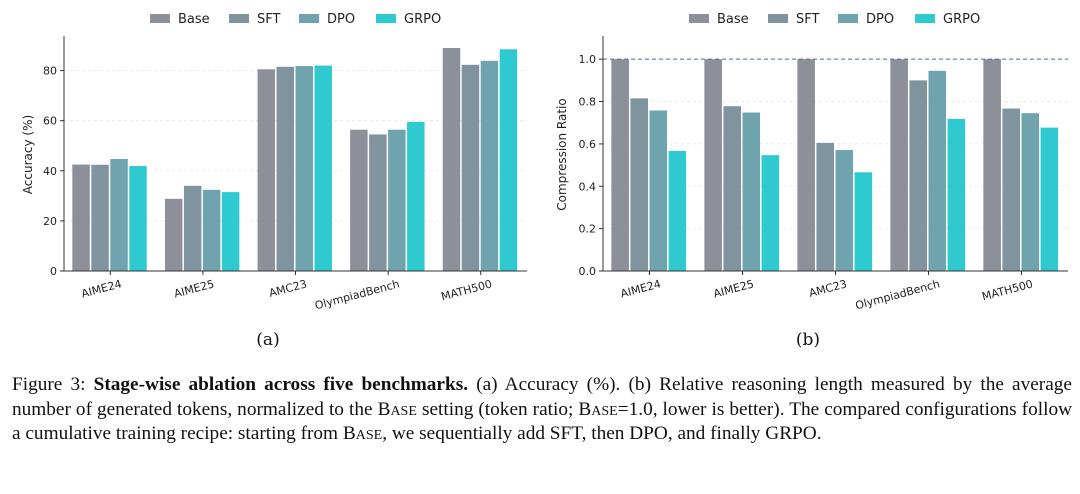  I want to click on y-tick-label: 0.0, so click(588, 271).